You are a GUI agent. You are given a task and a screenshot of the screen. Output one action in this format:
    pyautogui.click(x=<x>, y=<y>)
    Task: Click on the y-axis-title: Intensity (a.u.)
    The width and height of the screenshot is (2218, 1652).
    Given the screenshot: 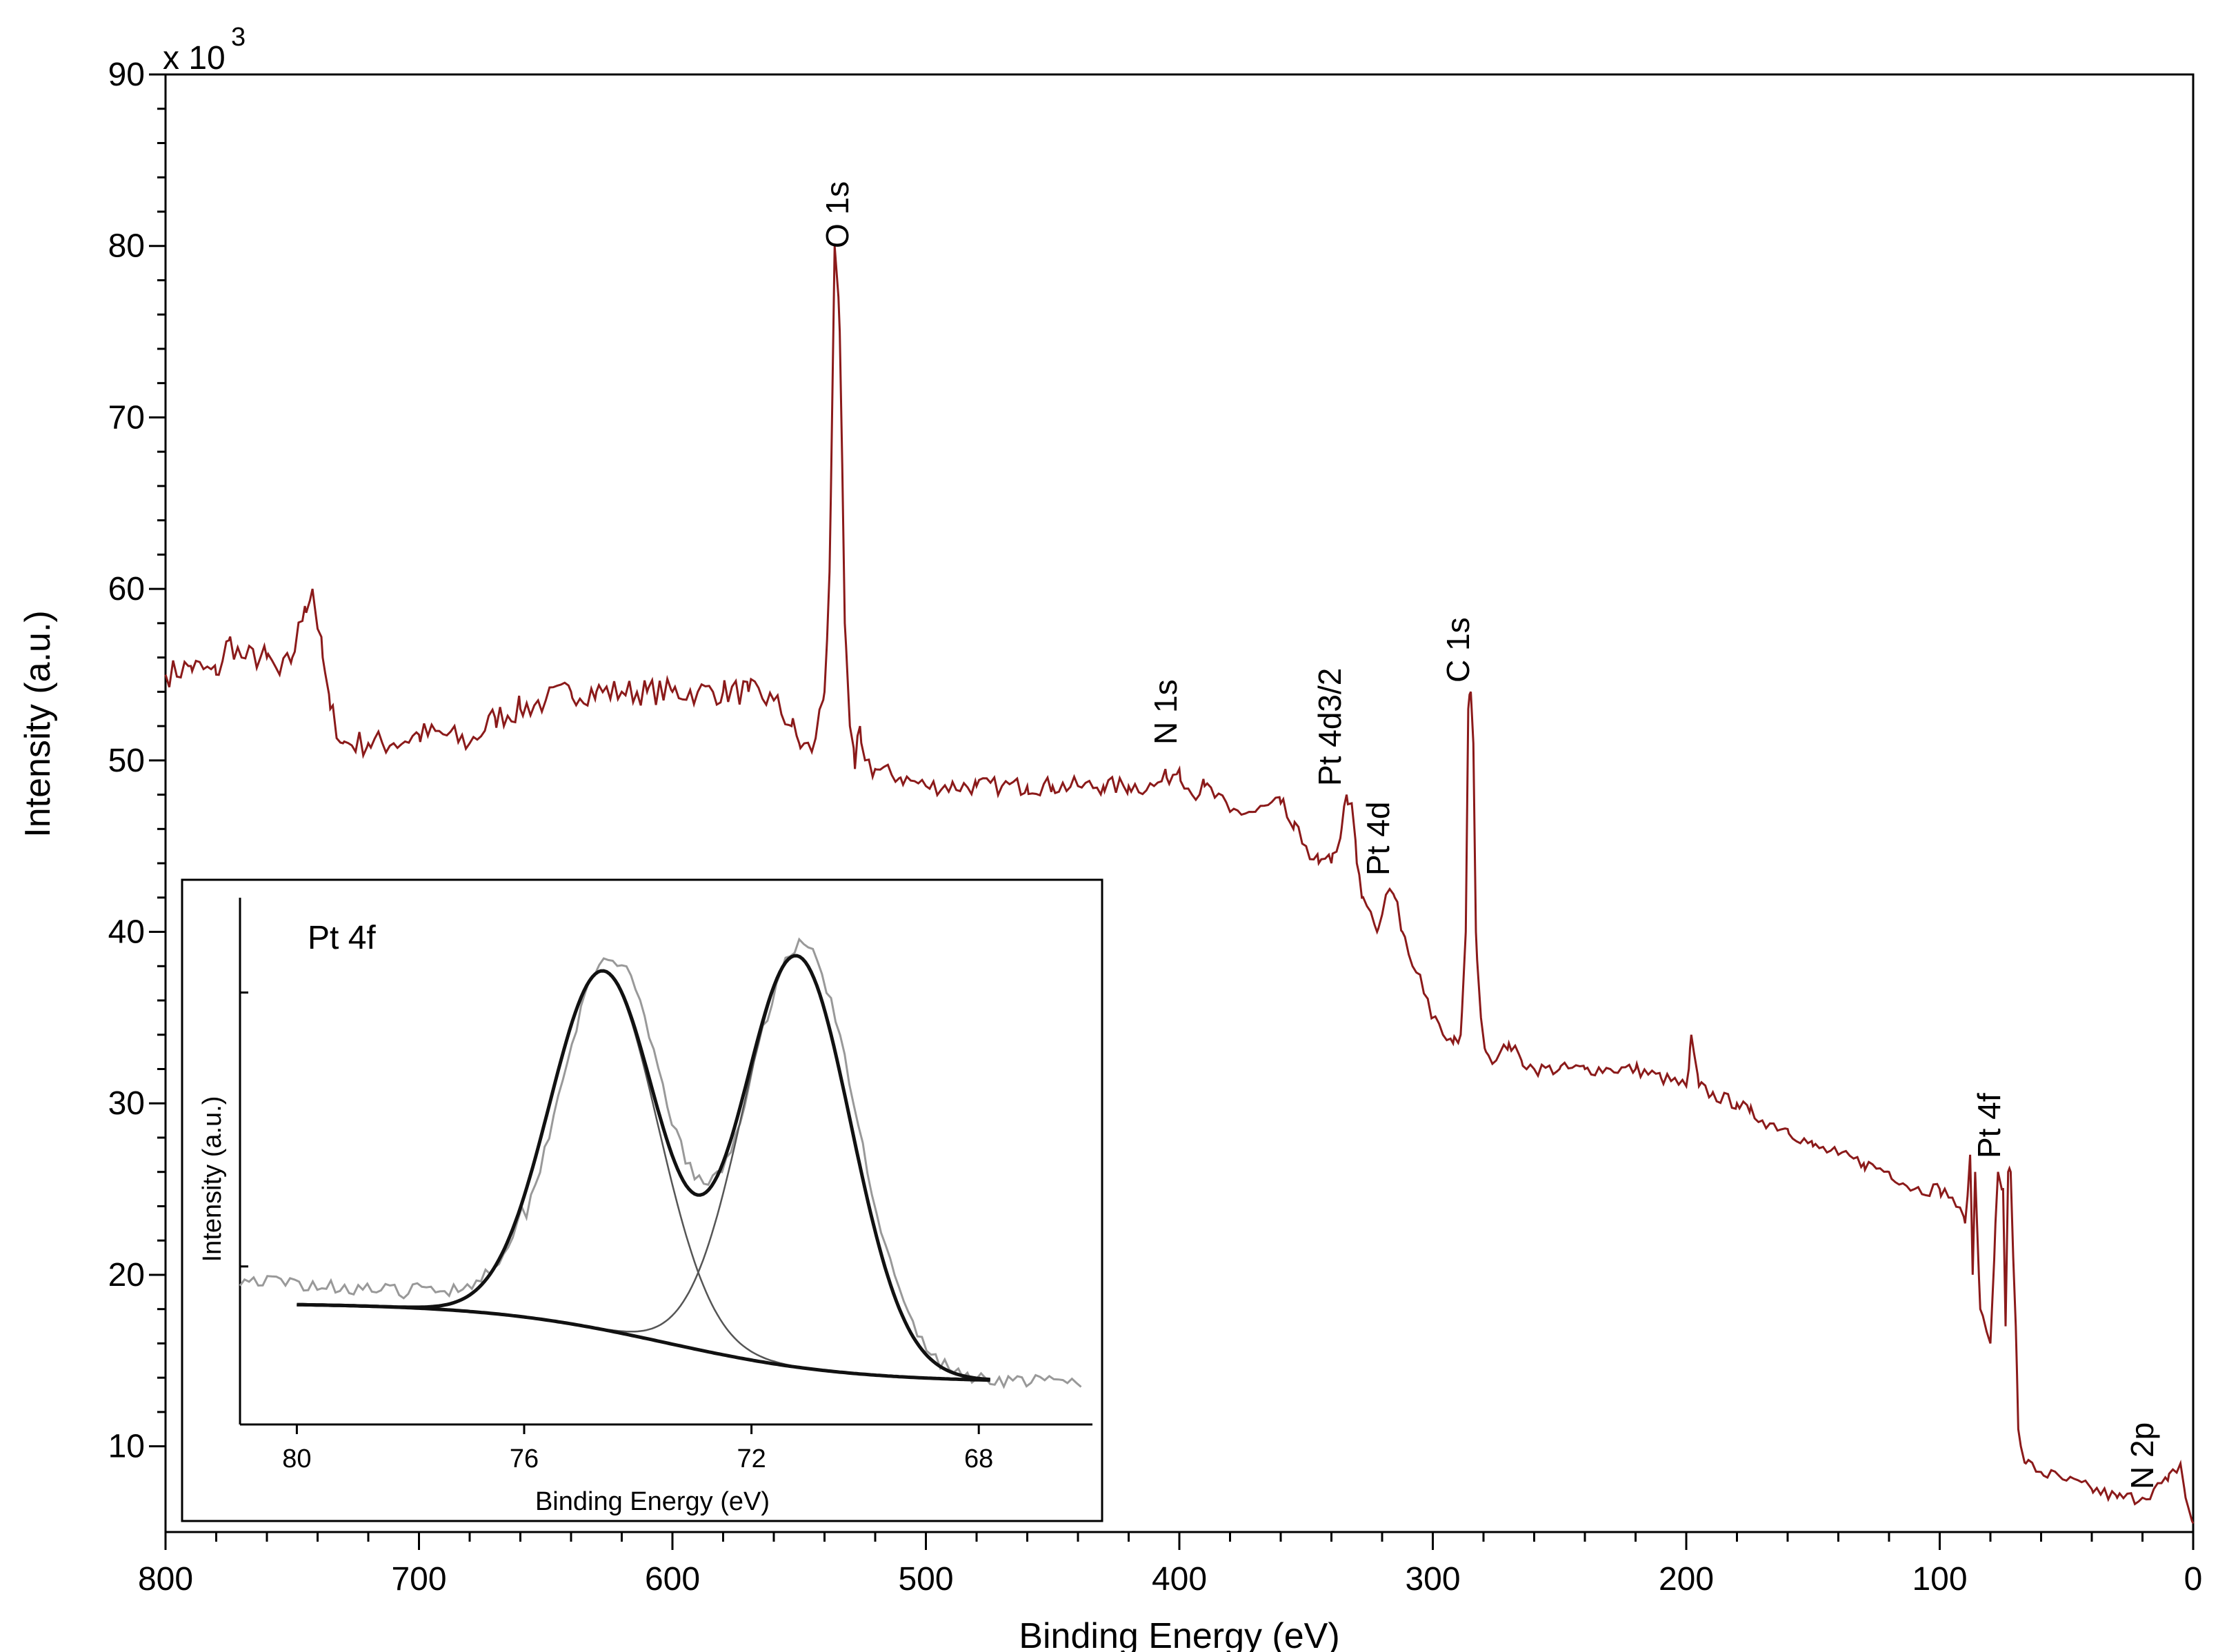 What is the action you would take?
    pyautogui.click(x=38, y=724)
    